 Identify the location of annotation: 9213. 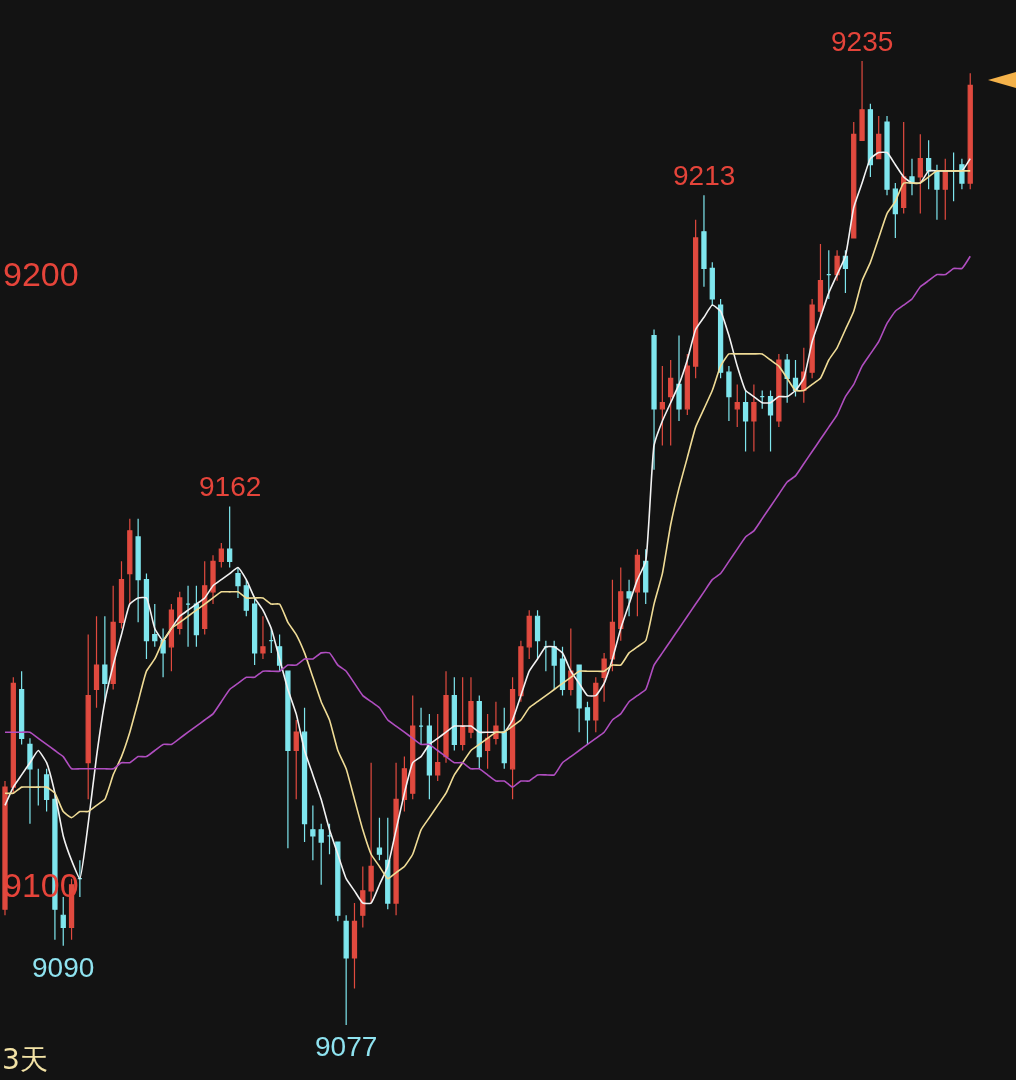
(704, 175).